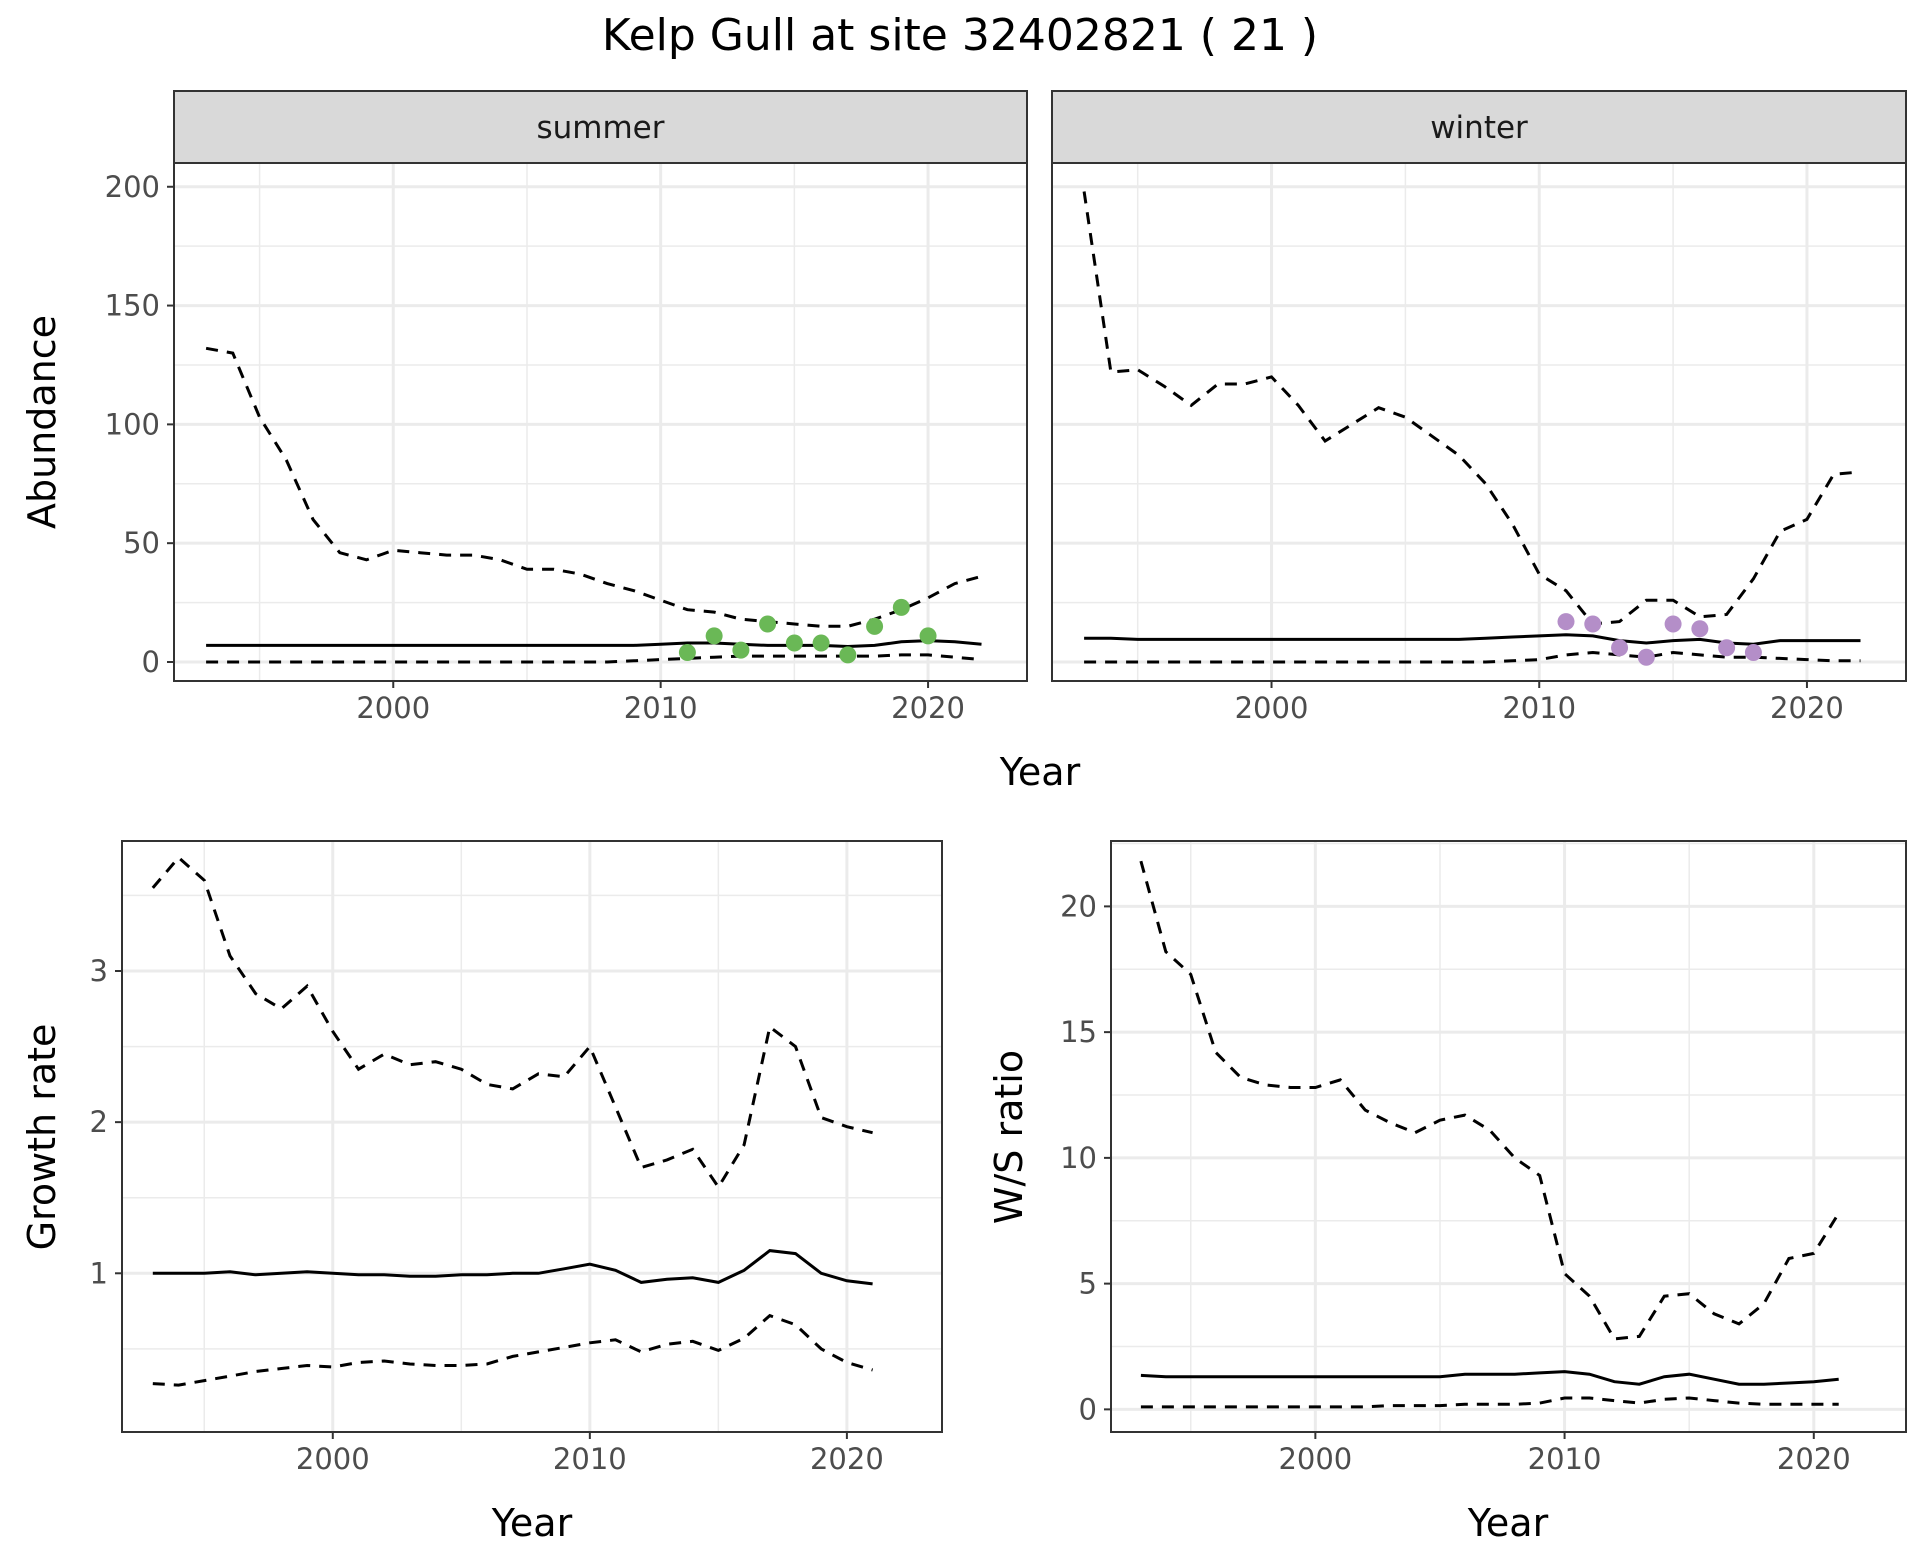  I want to click on chart-title: Kelp Gull at site 32402821 ( 21 ), so click(960, 35).